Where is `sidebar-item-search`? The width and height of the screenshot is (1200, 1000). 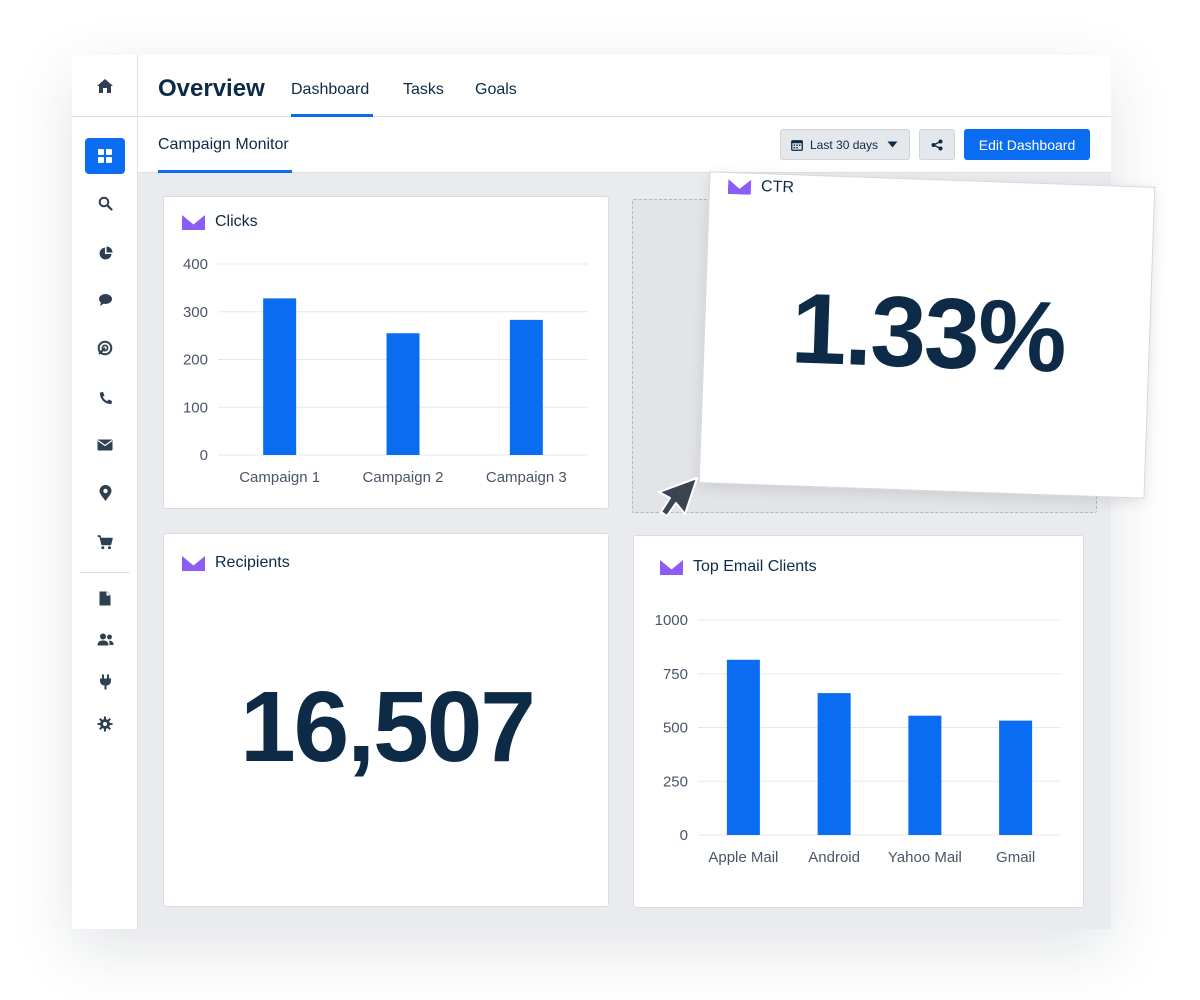 sidebar-item-search is located at coordinates (105, 203).